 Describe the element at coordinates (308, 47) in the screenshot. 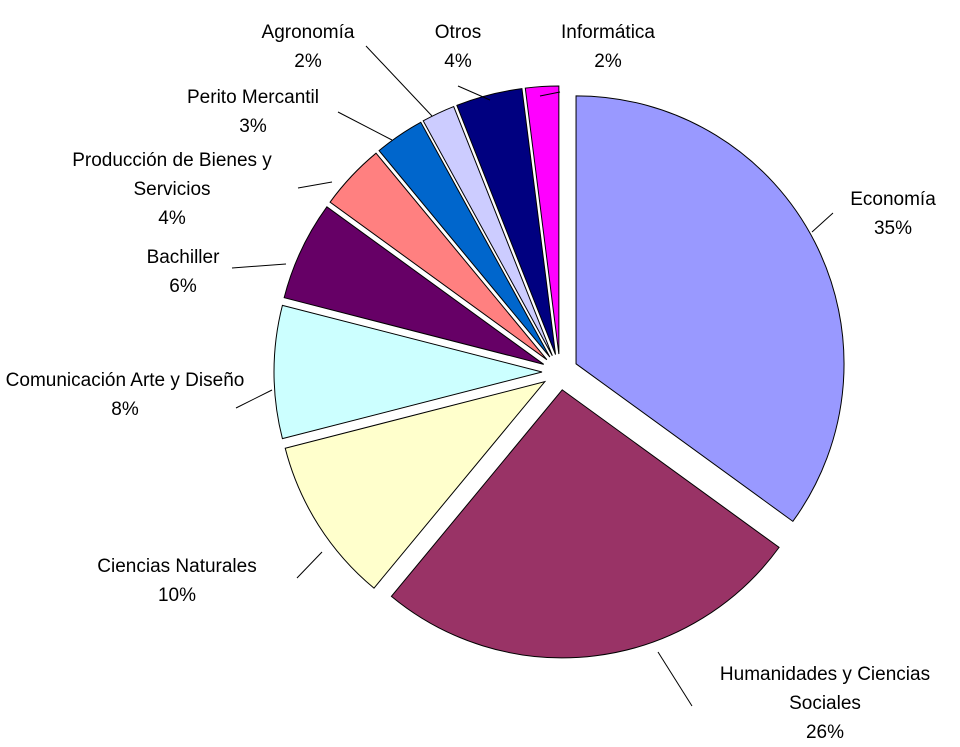

I see `slice-label: Agronomía 2%` at that location.